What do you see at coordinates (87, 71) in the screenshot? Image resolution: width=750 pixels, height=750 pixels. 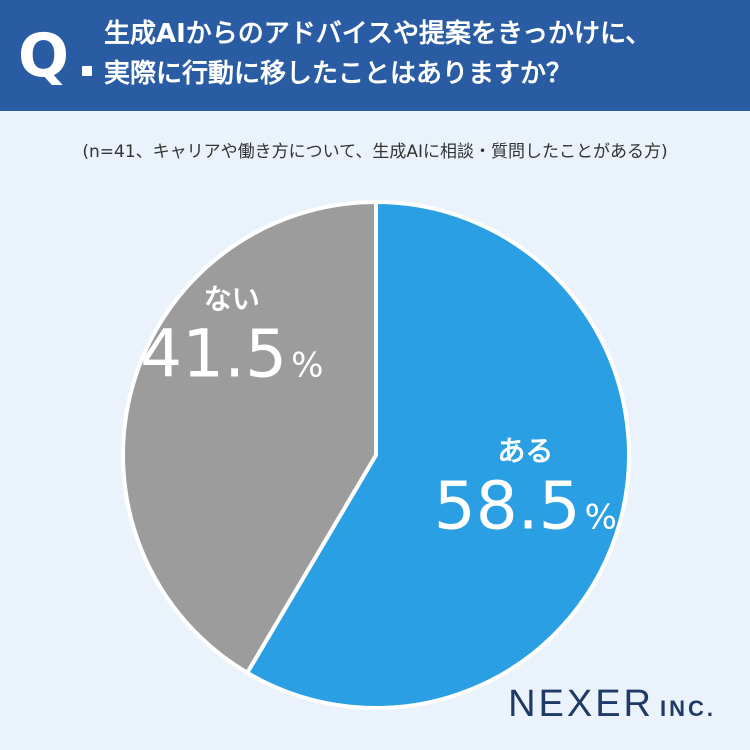 I see `q-dot-icon` at bounding box center [87, 71].